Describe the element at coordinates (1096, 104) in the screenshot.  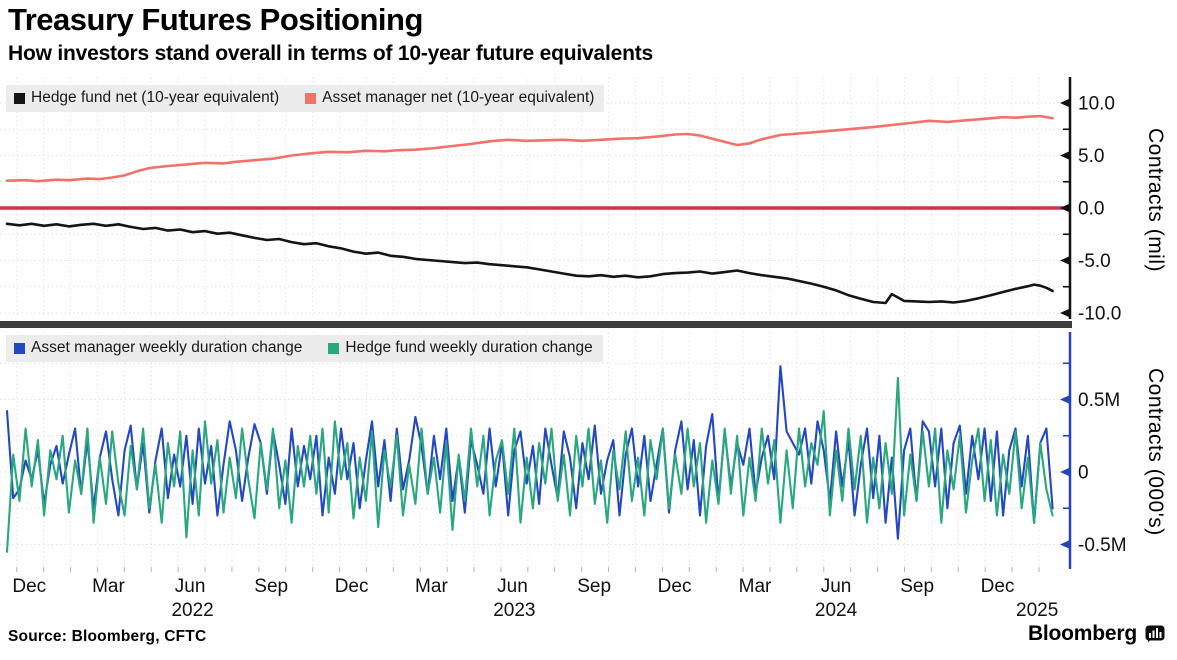
I see `svg-text: 10.0` at that location.